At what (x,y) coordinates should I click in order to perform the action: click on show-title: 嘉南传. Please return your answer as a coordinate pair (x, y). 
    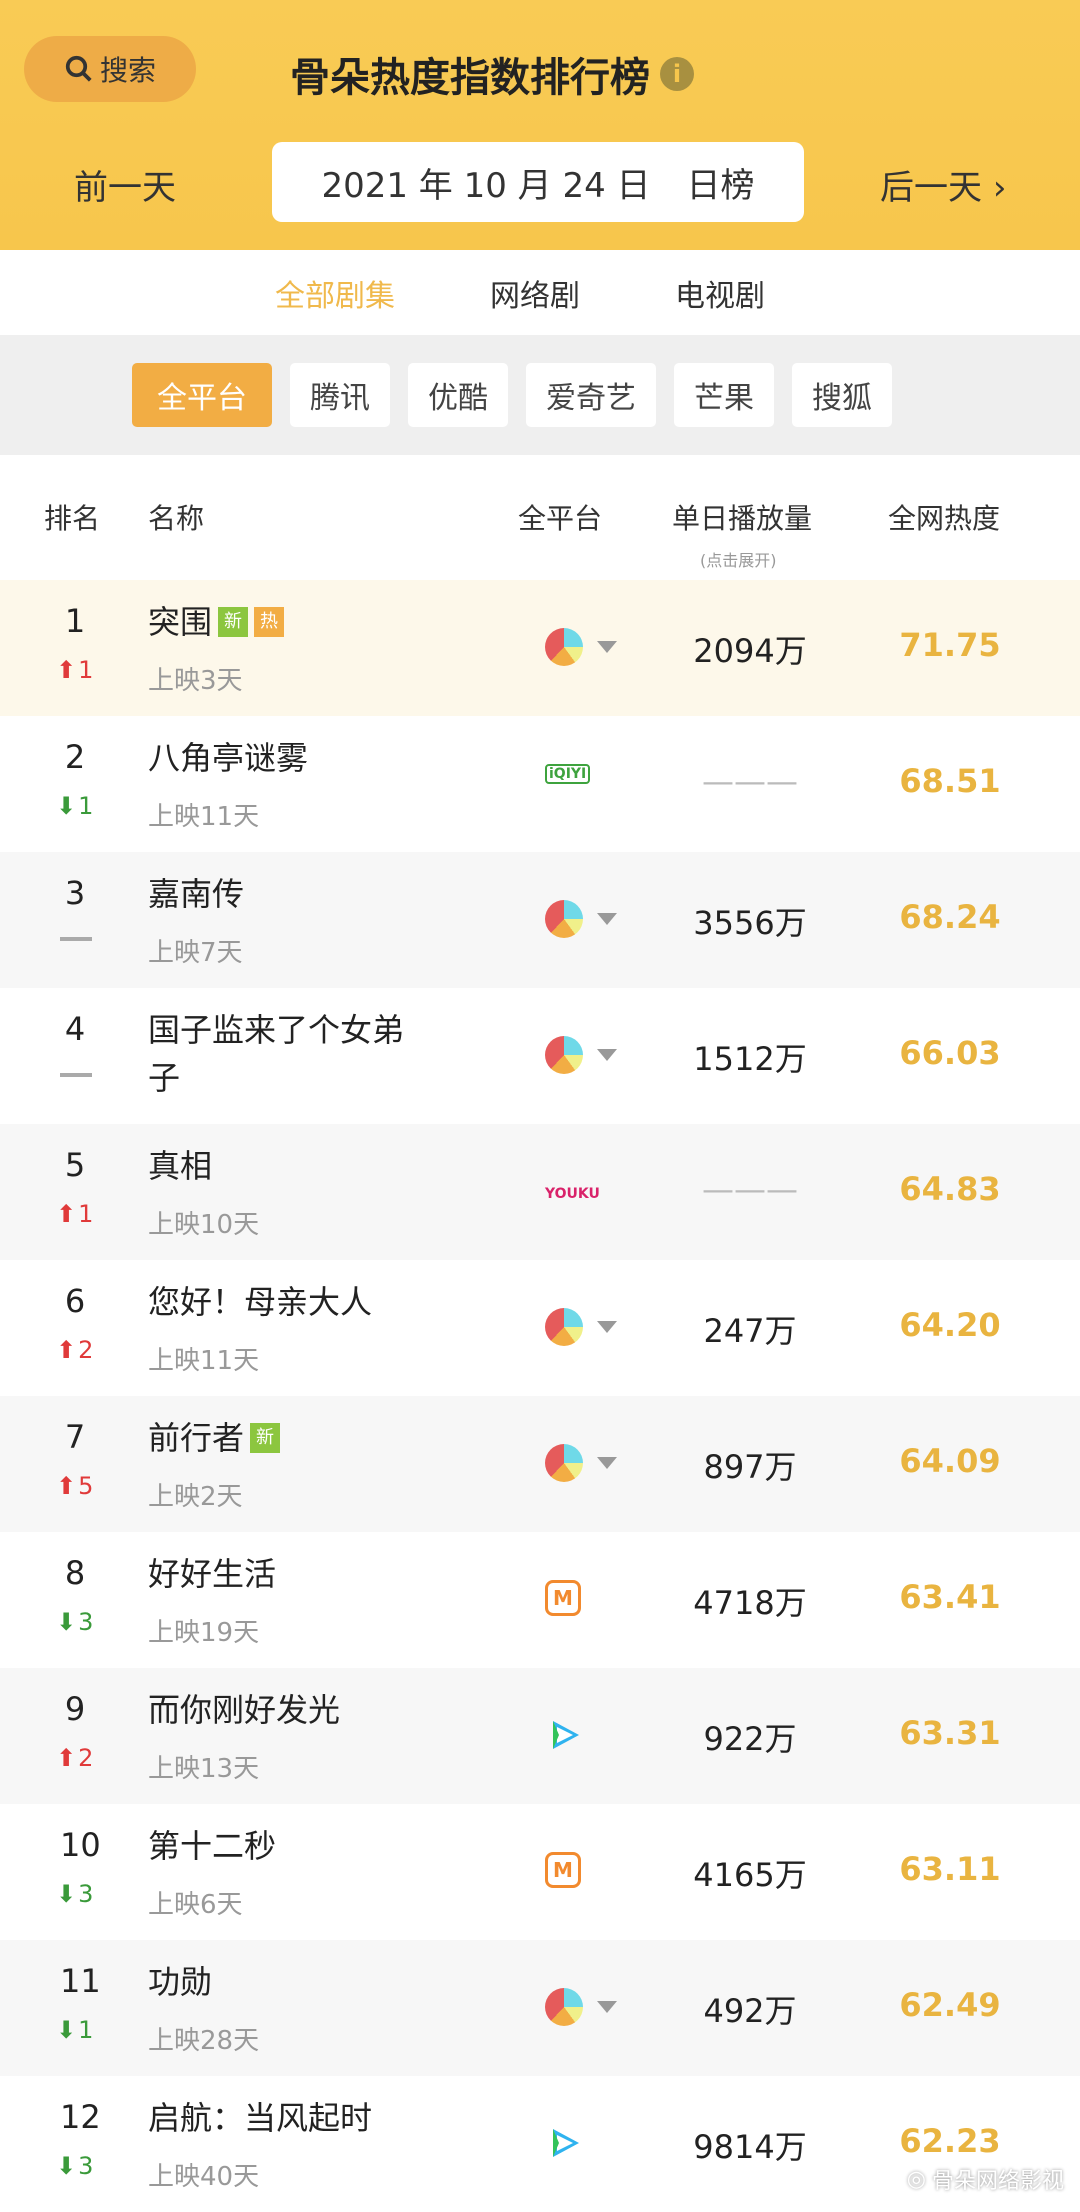
    Looking at the image, I should click on (288, 894).